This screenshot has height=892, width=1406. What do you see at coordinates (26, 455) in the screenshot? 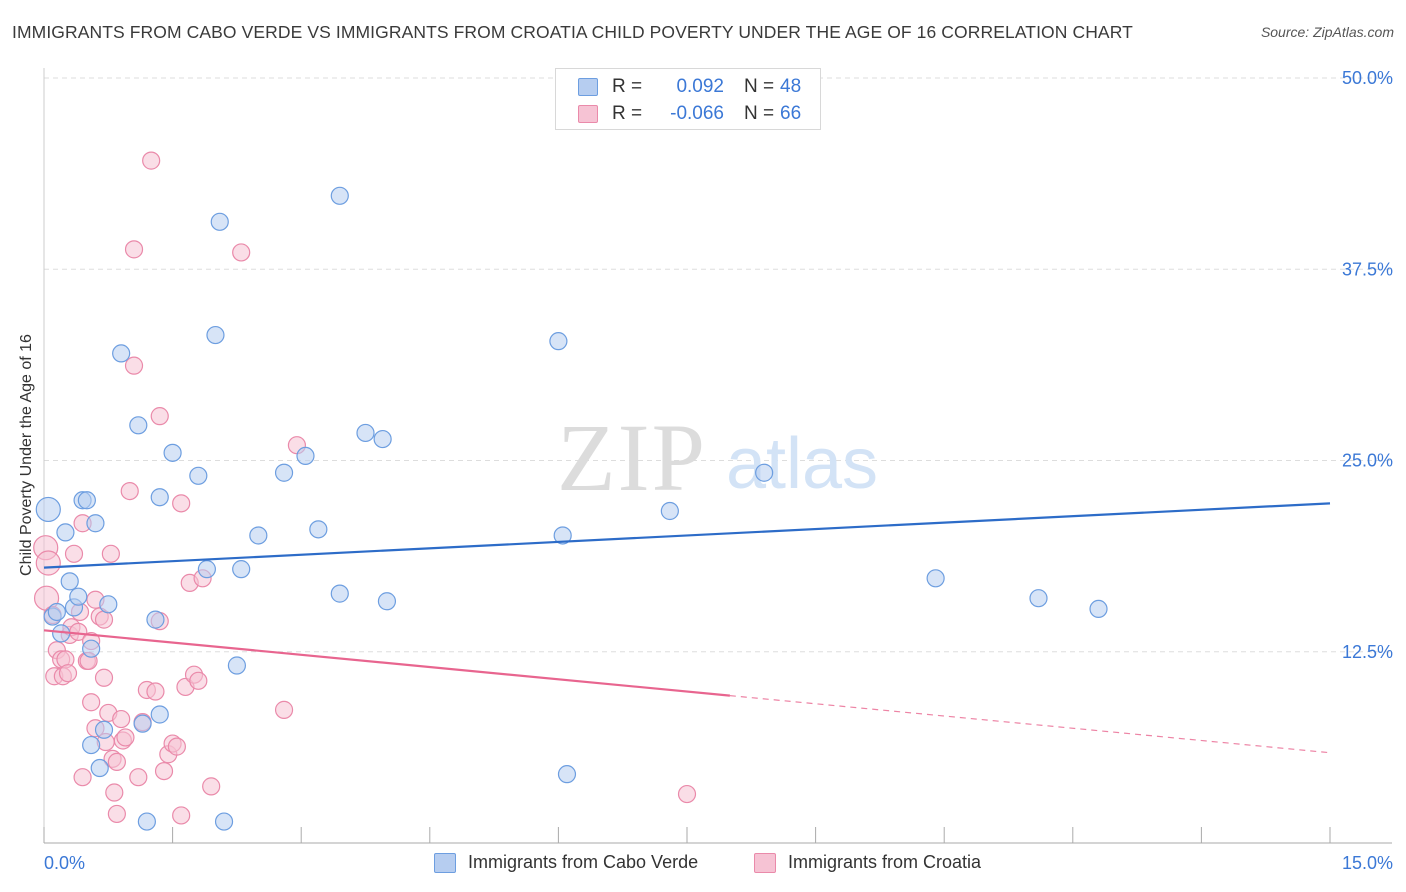
I see `y-axis-label: Child Poverty Under the Age of 16` at bounding box center [26, 455].